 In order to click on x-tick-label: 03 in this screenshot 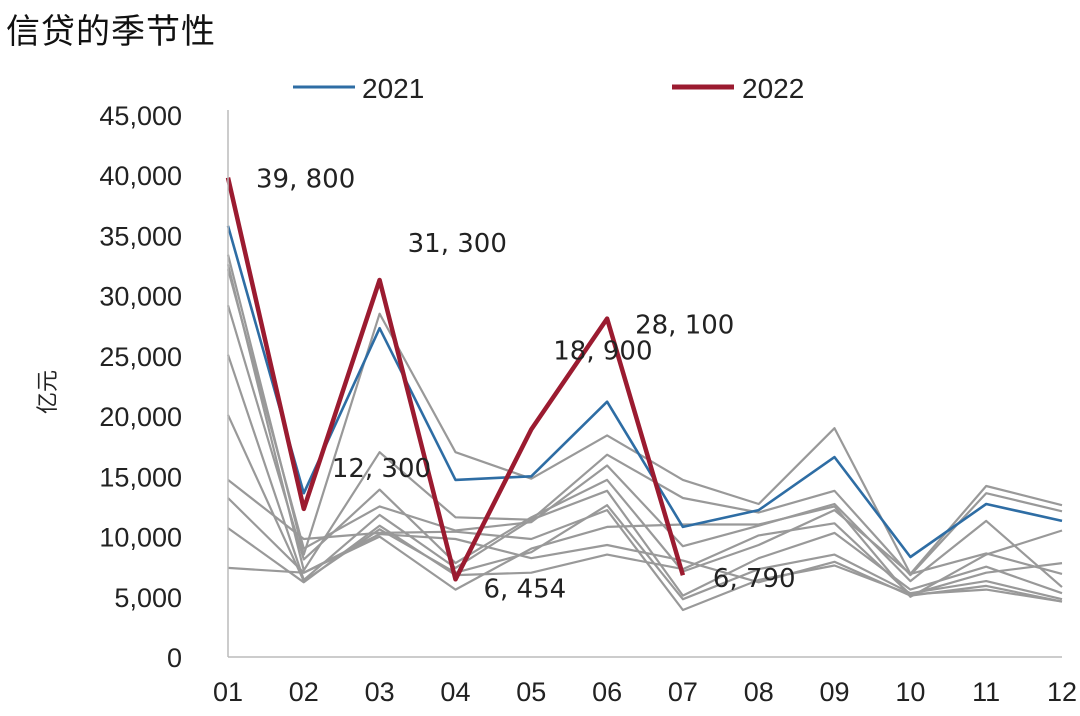, I will do `click(380, 692)`.